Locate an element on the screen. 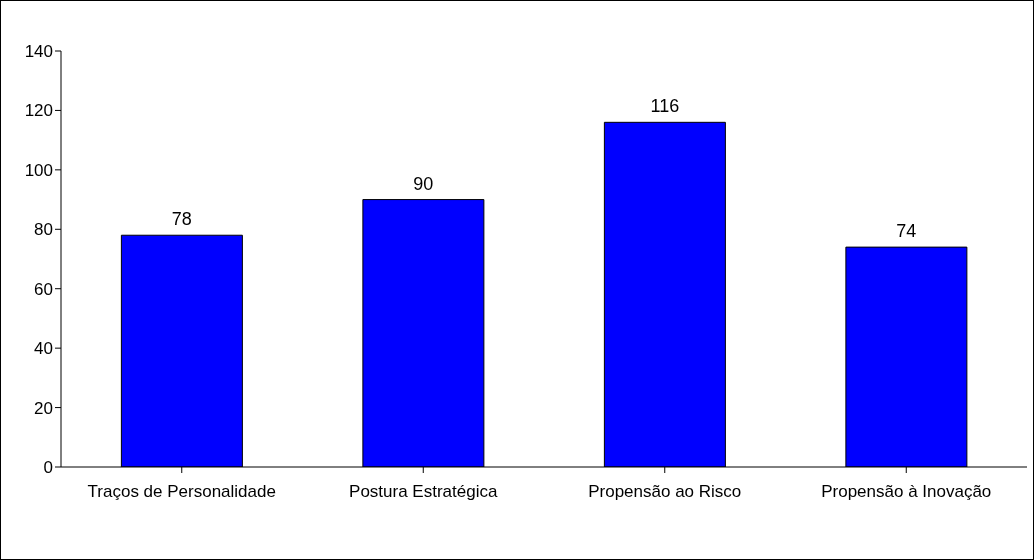  y-tick-label: 20 is located at coordinates (43, 408).